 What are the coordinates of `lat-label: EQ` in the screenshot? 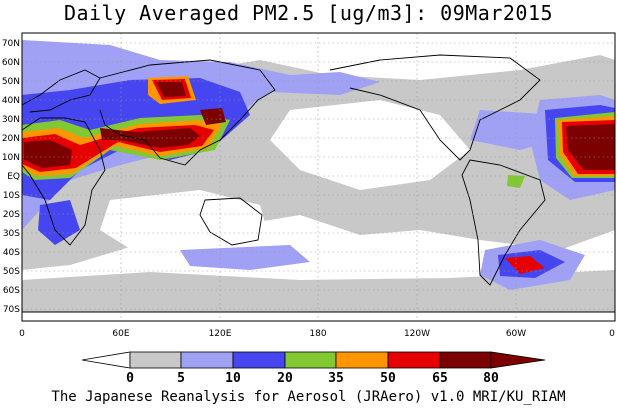 It's located at (13, 177).